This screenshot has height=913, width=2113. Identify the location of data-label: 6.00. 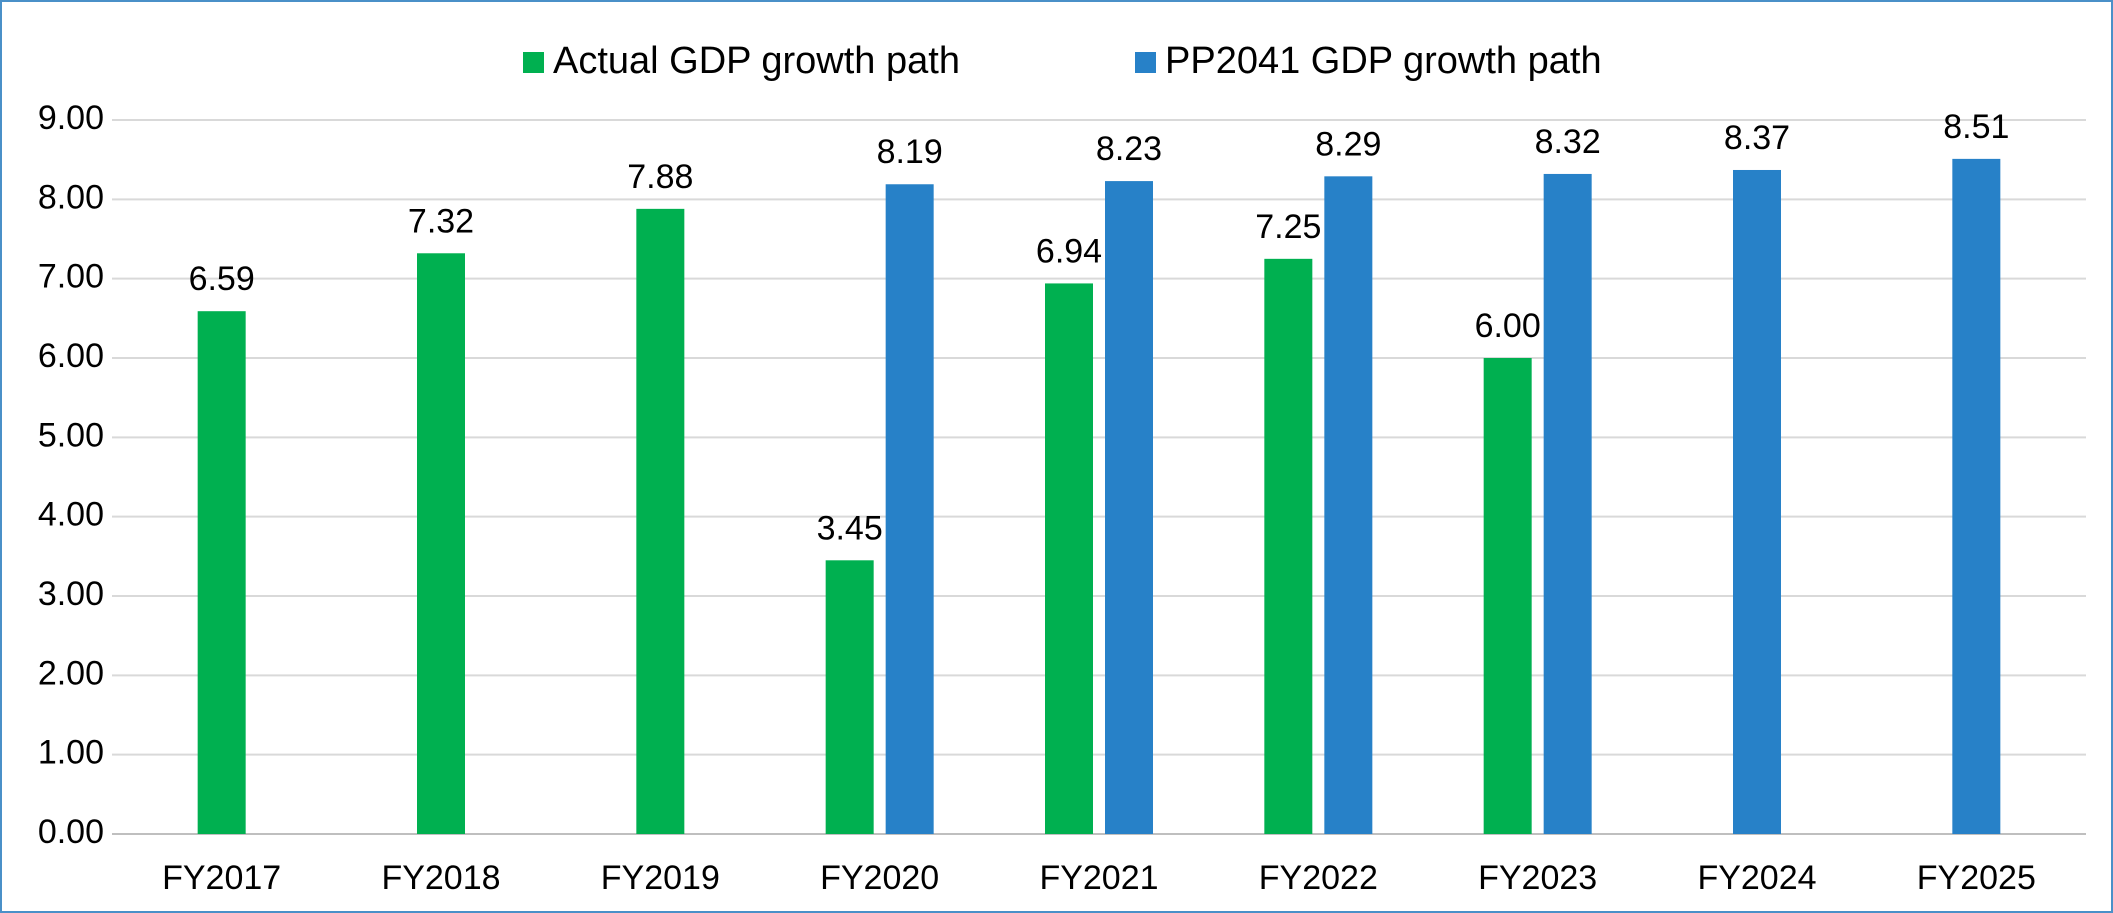
(1508, 326).